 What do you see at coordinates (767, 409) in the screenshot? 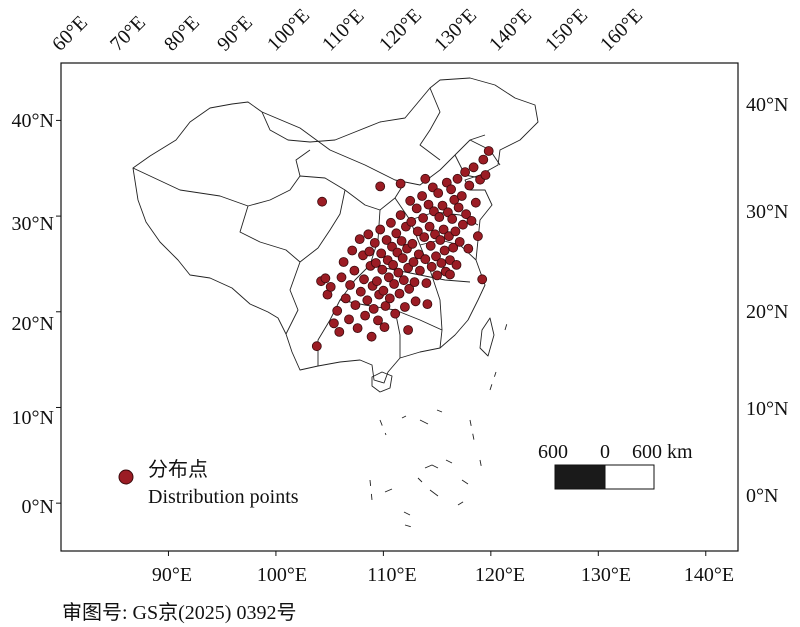
I see `right-tick-label: 10°N` at bounding box center [767, 409].